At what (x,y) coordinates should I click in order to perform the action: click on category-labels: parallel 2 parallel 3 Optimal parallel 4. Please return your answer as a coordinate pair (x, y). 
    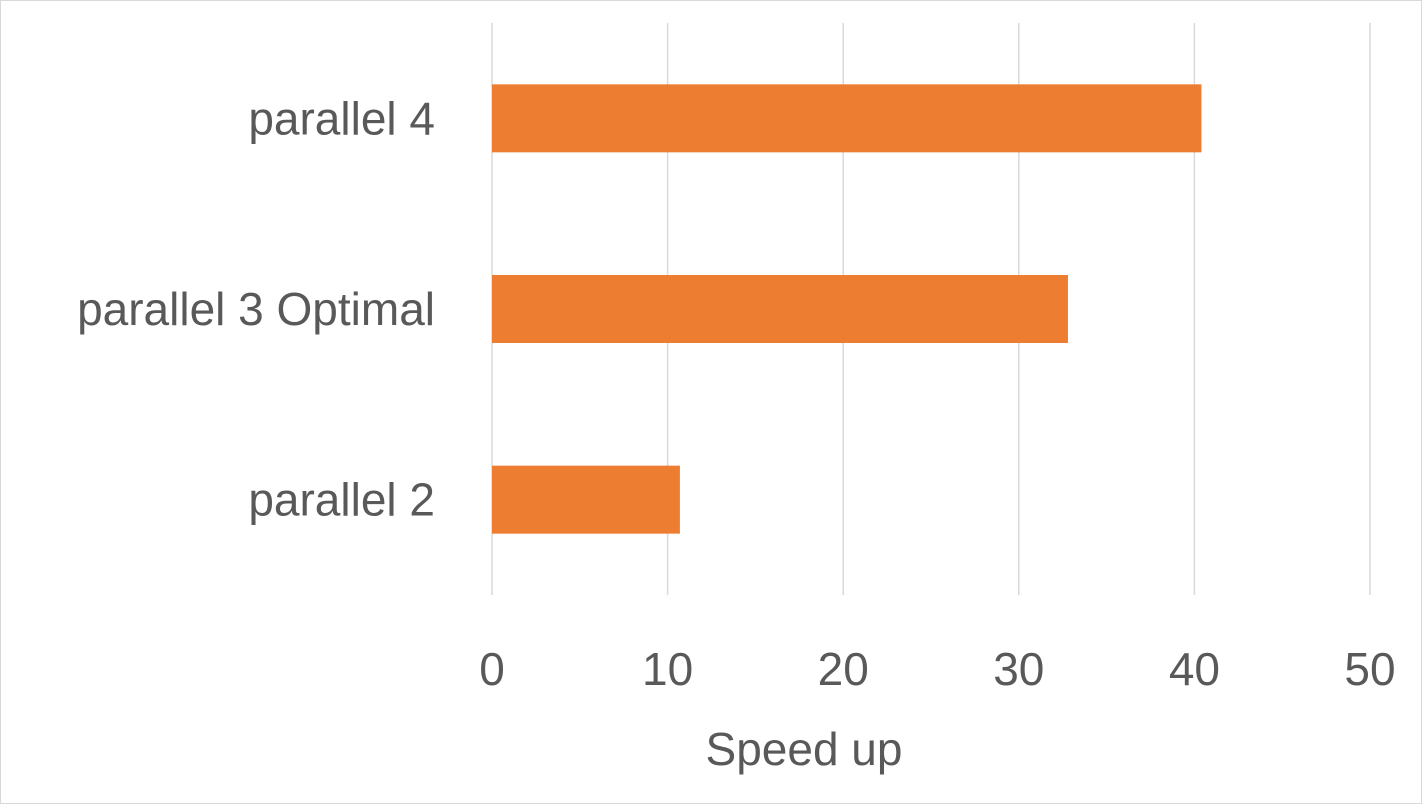
    Looking at the image, I should click on (256, 308).